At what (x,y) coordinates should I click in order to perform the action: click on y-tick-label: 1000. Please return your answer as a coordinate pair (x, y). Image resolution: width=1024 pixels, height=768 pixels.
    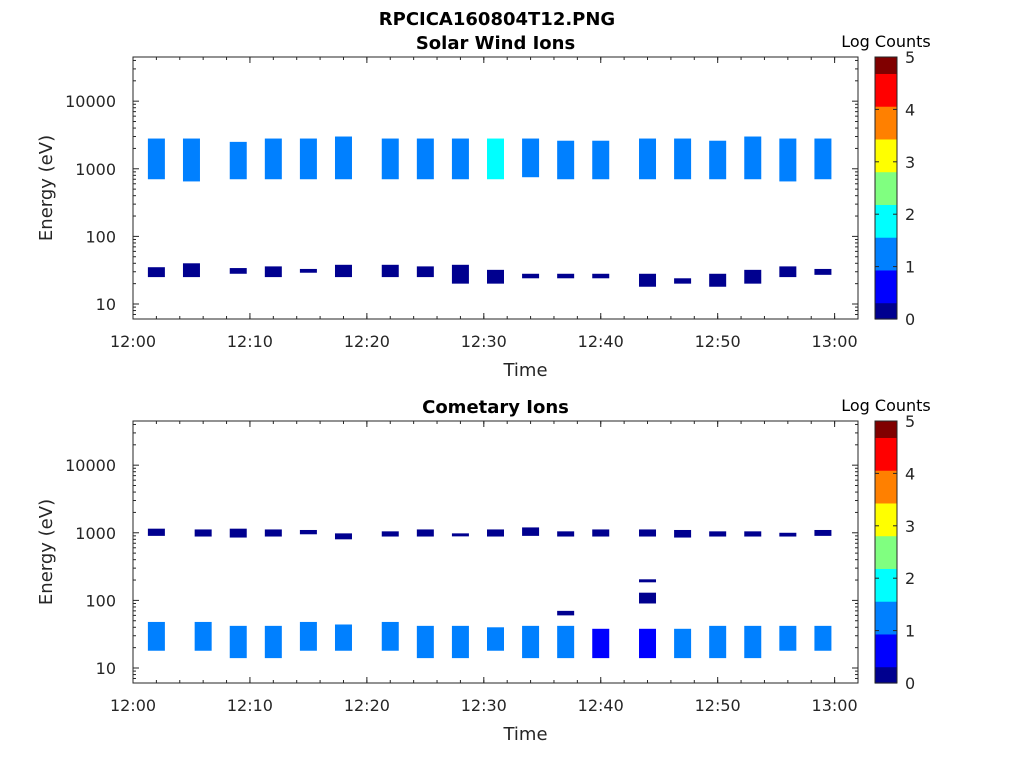
    Looking at the image, I should click on (95, 169).